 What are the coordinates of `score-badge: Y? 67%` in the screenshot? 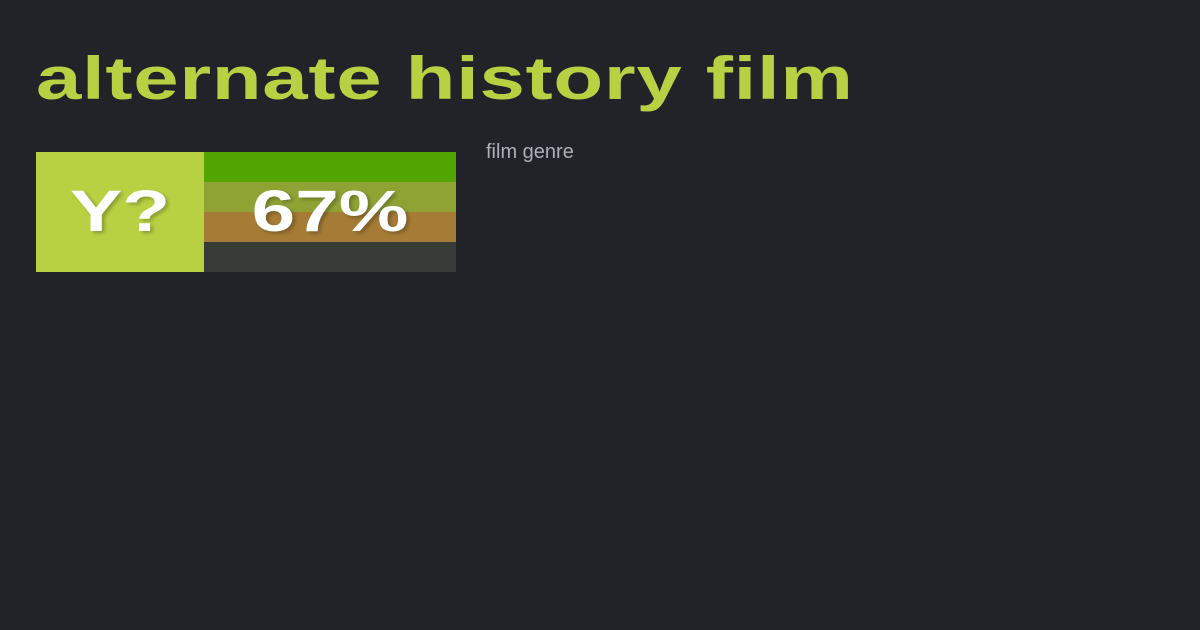 It's located at (246, 212).